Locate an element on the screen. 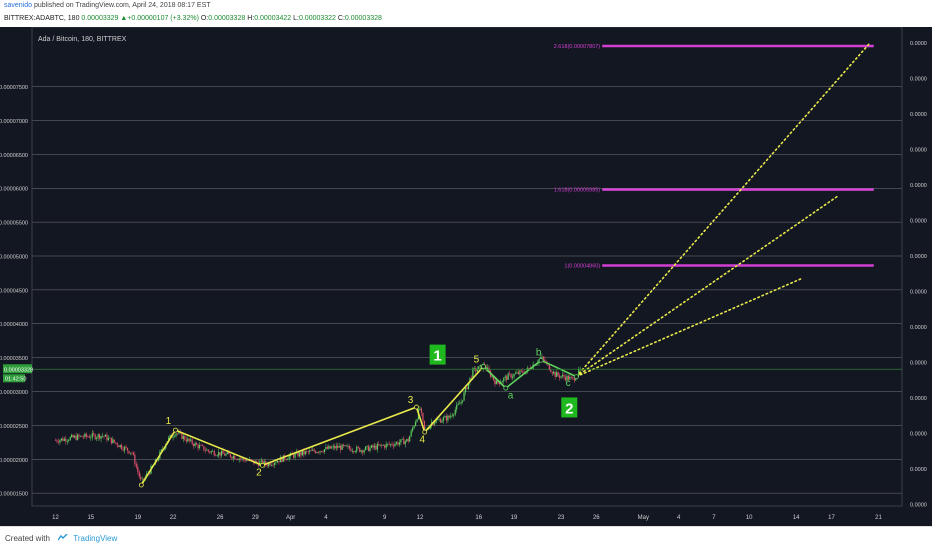 The height and width of the screenshot is (551, 932). open-label: O: is located at coordinates (204, 18).